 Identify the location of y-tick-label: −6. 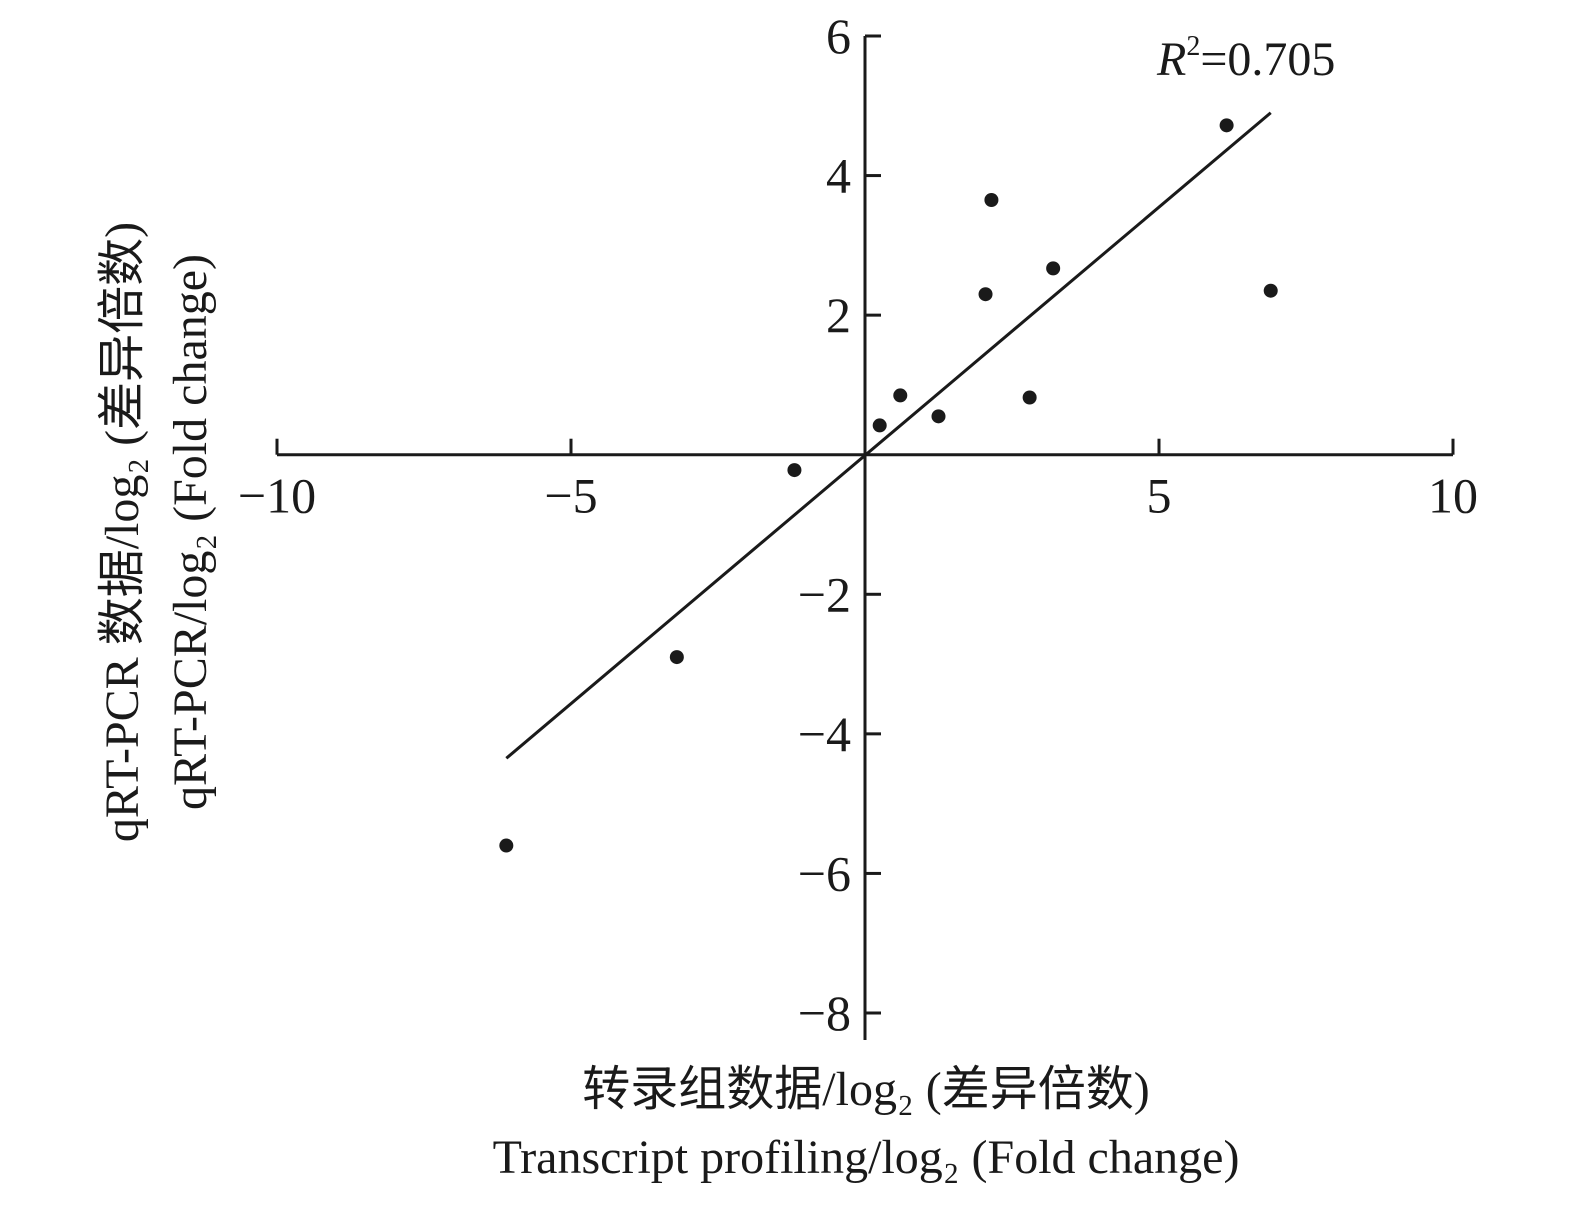
(824, 873).